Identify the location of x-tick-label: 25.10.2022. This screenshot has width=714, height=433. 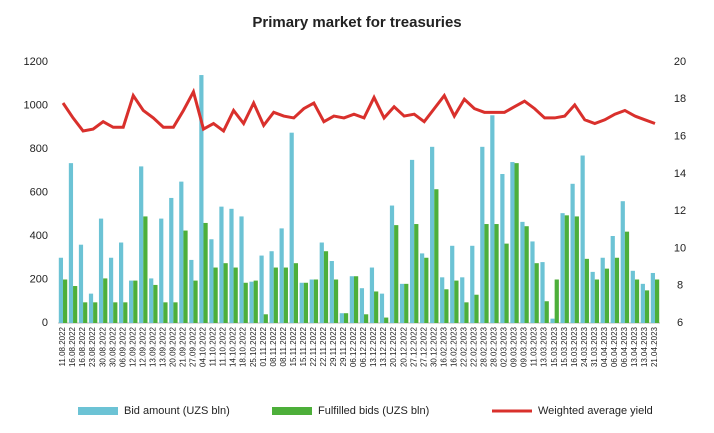
(253, 346).